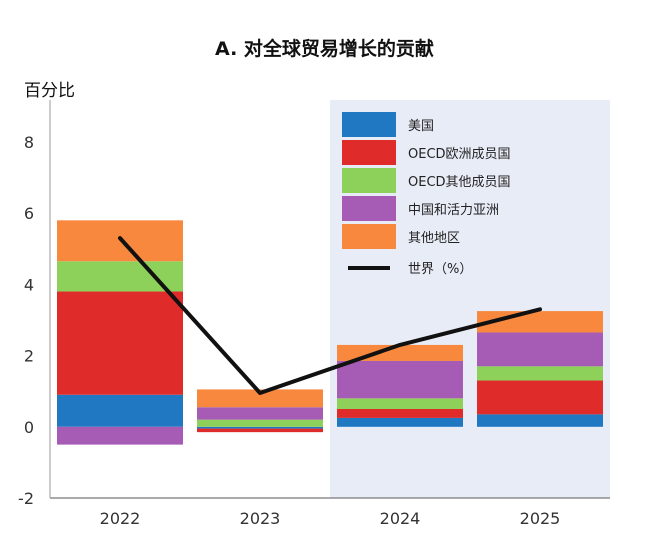  I want to click on legend-label: 其他地区, so click(434, 238).